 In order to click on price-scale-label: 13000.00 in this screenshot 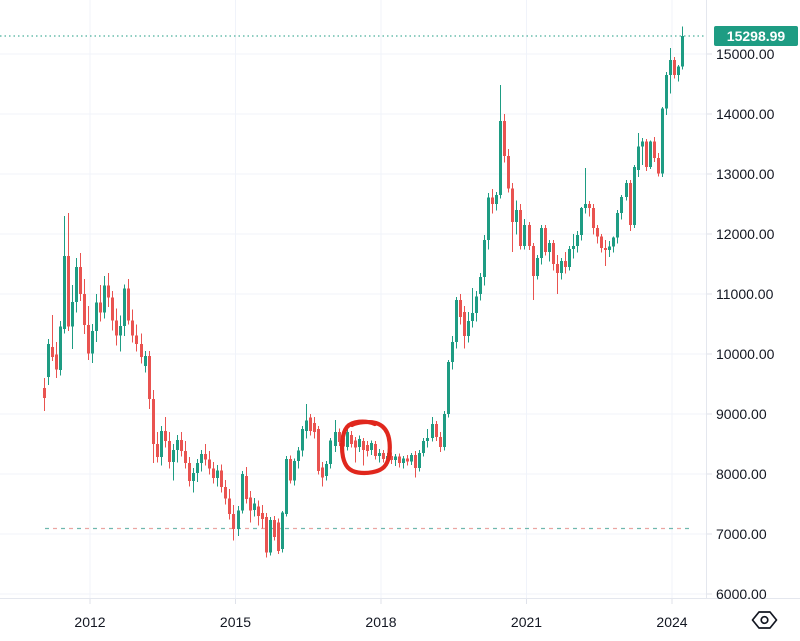, I will do `click(745, 174)`.